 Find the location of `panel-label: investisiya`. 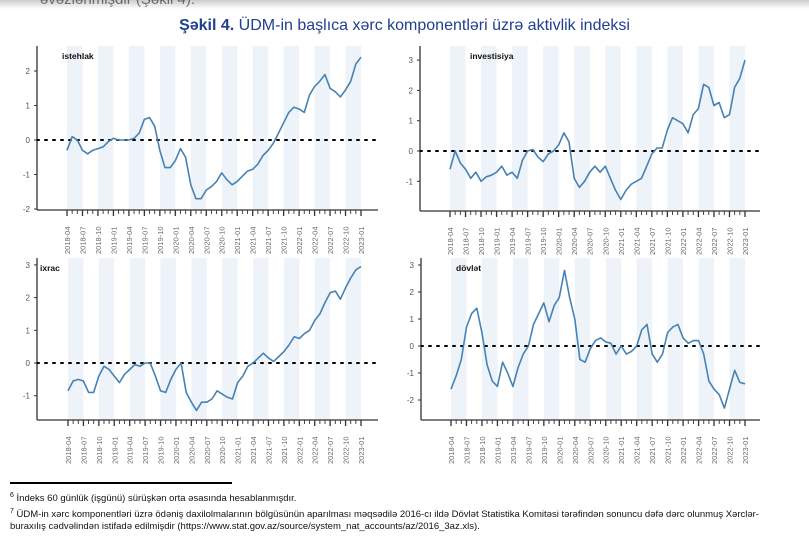

panel-label: investisiya is located at coordinates (492, 56).